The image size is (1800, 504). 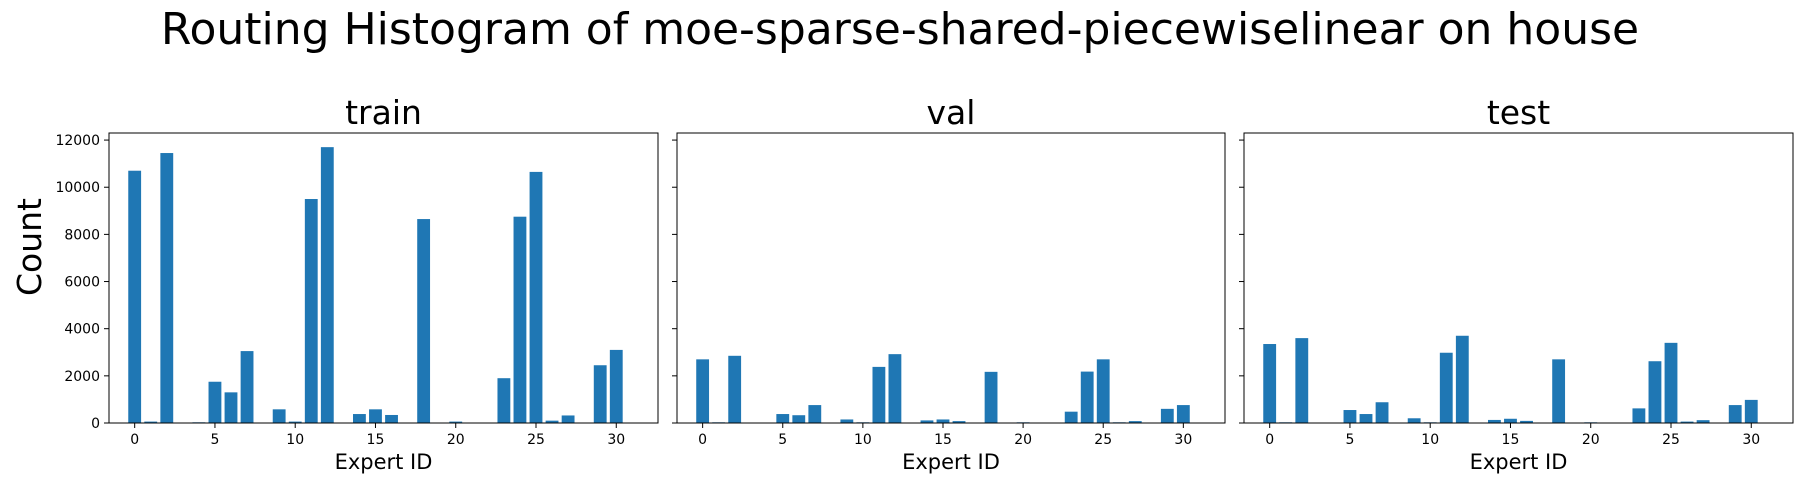 I want to click on y-tick-label: 2000, so click(x=82, y=377).